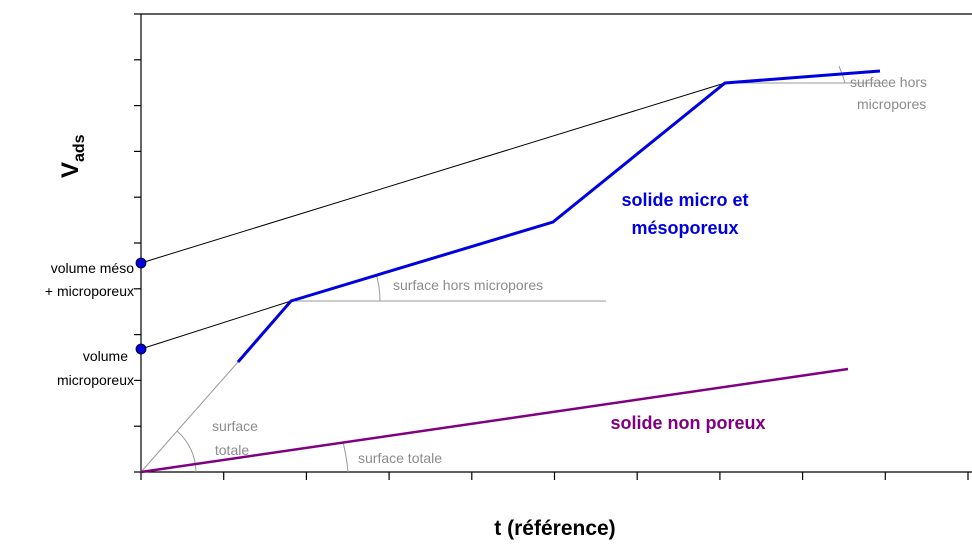 The image size is (972, 545). What do you see at coordinates (891, 104) in the screenshot?
I see `angle-label: micropores` at bounding box center [891, 104].